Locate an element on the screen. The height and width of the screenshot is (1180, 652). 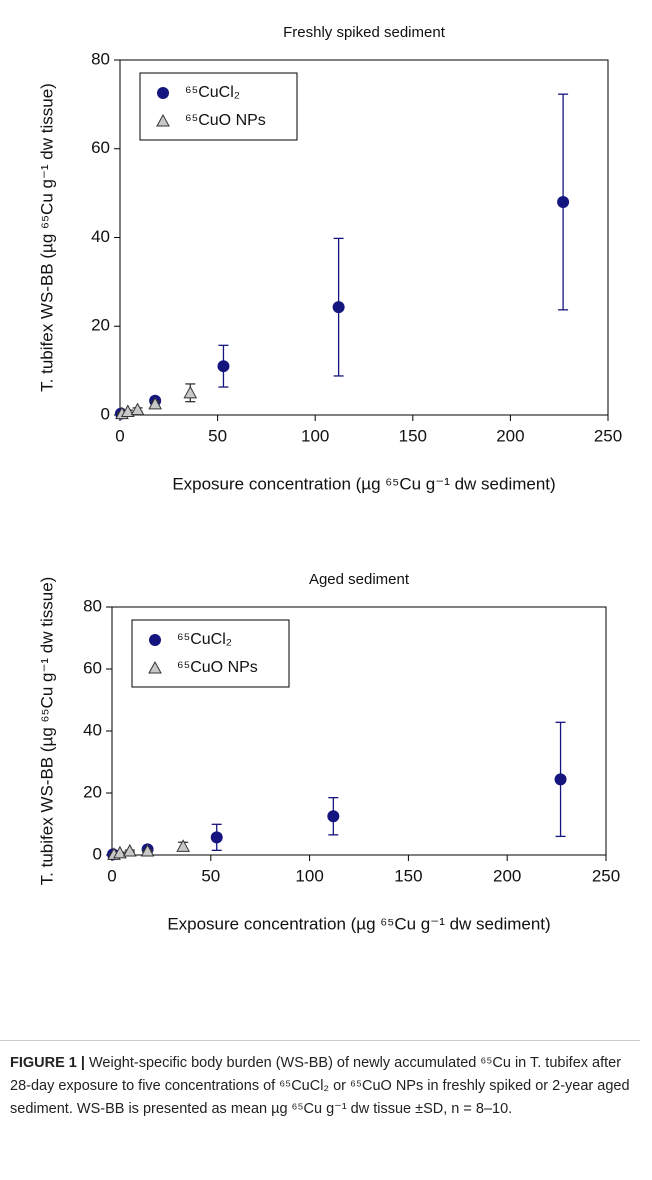
caption-label: FIGURE 1 | is located at coordinates (47, 1063).